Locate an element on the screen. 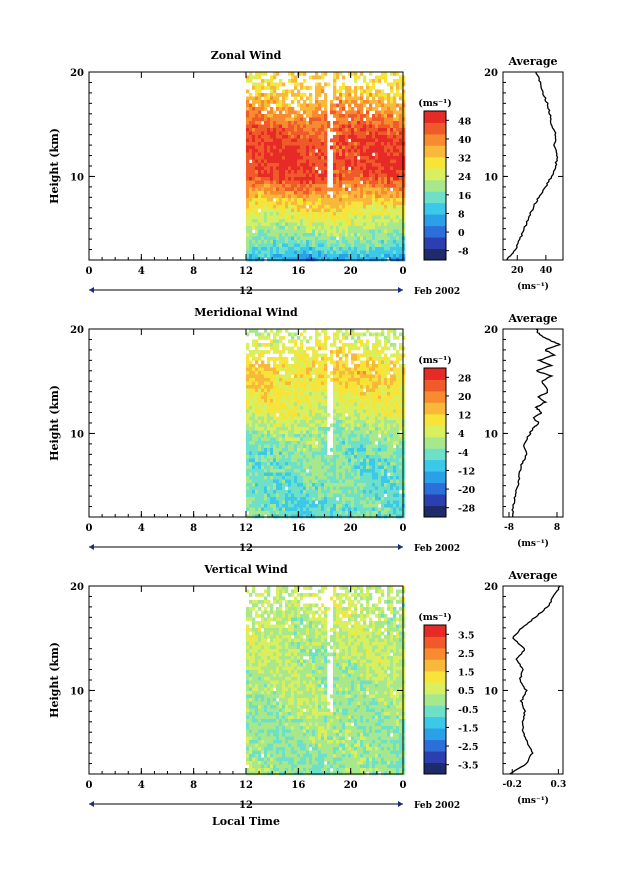 This screenshot has width=617, height=873. date-bar-arrow-right is located at coordinates (400, 290).